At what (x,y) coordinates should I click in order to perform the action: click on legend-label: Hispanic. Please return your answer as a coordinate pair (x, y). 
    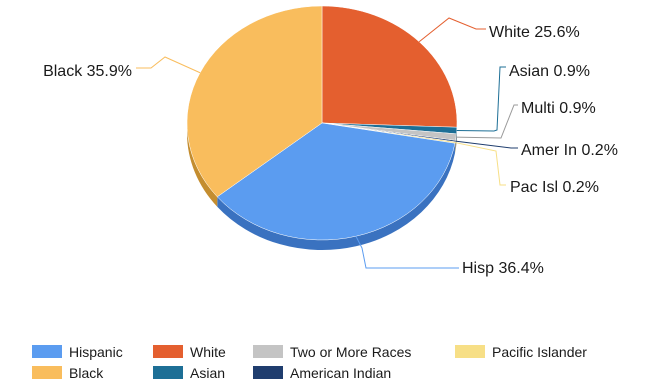
    Looking at the image, I should click on (96, 352).